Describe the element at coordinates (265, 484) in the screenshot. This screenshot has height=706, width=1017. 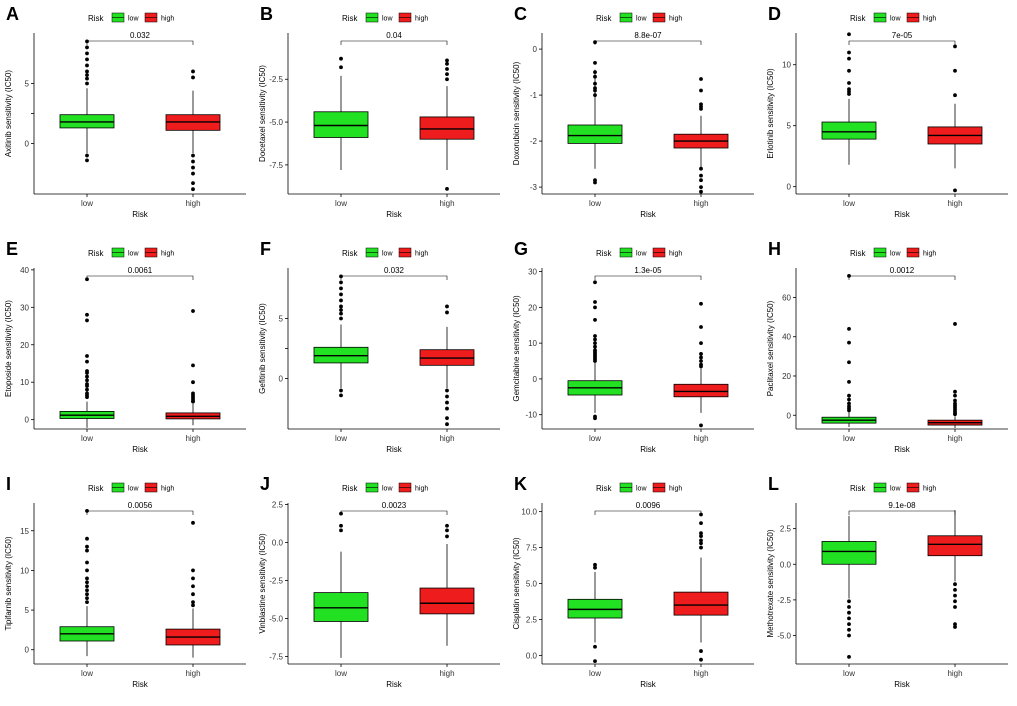
I see `panel-letter: J` at that location.